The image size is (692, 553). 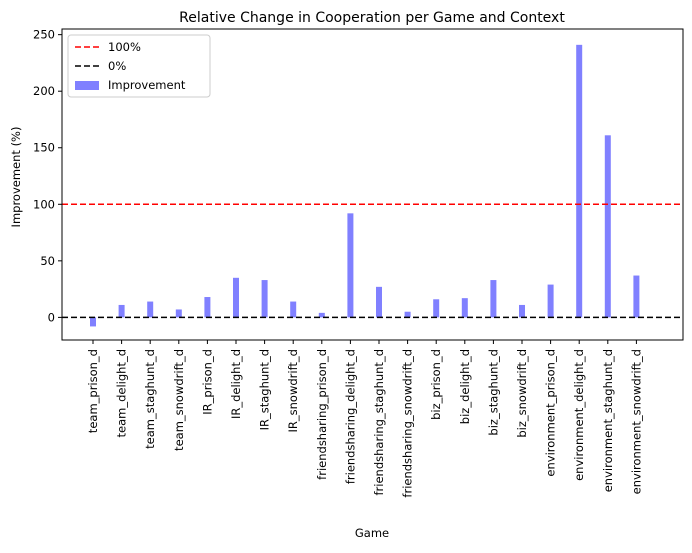 I want to click on bar-environment_staghunt_d, so click(x=607, y=226).